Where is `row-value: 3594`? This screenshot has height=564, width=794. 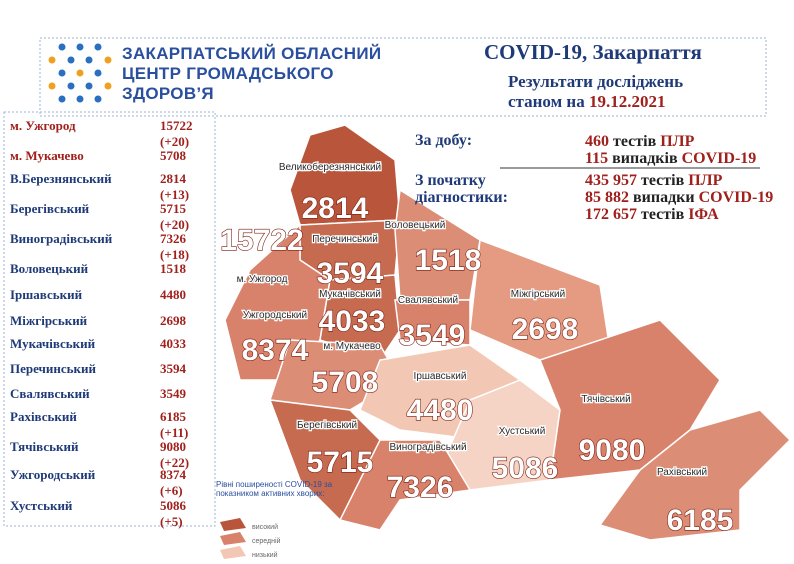 row-value: 3594 is located at coordinates (173, 368).